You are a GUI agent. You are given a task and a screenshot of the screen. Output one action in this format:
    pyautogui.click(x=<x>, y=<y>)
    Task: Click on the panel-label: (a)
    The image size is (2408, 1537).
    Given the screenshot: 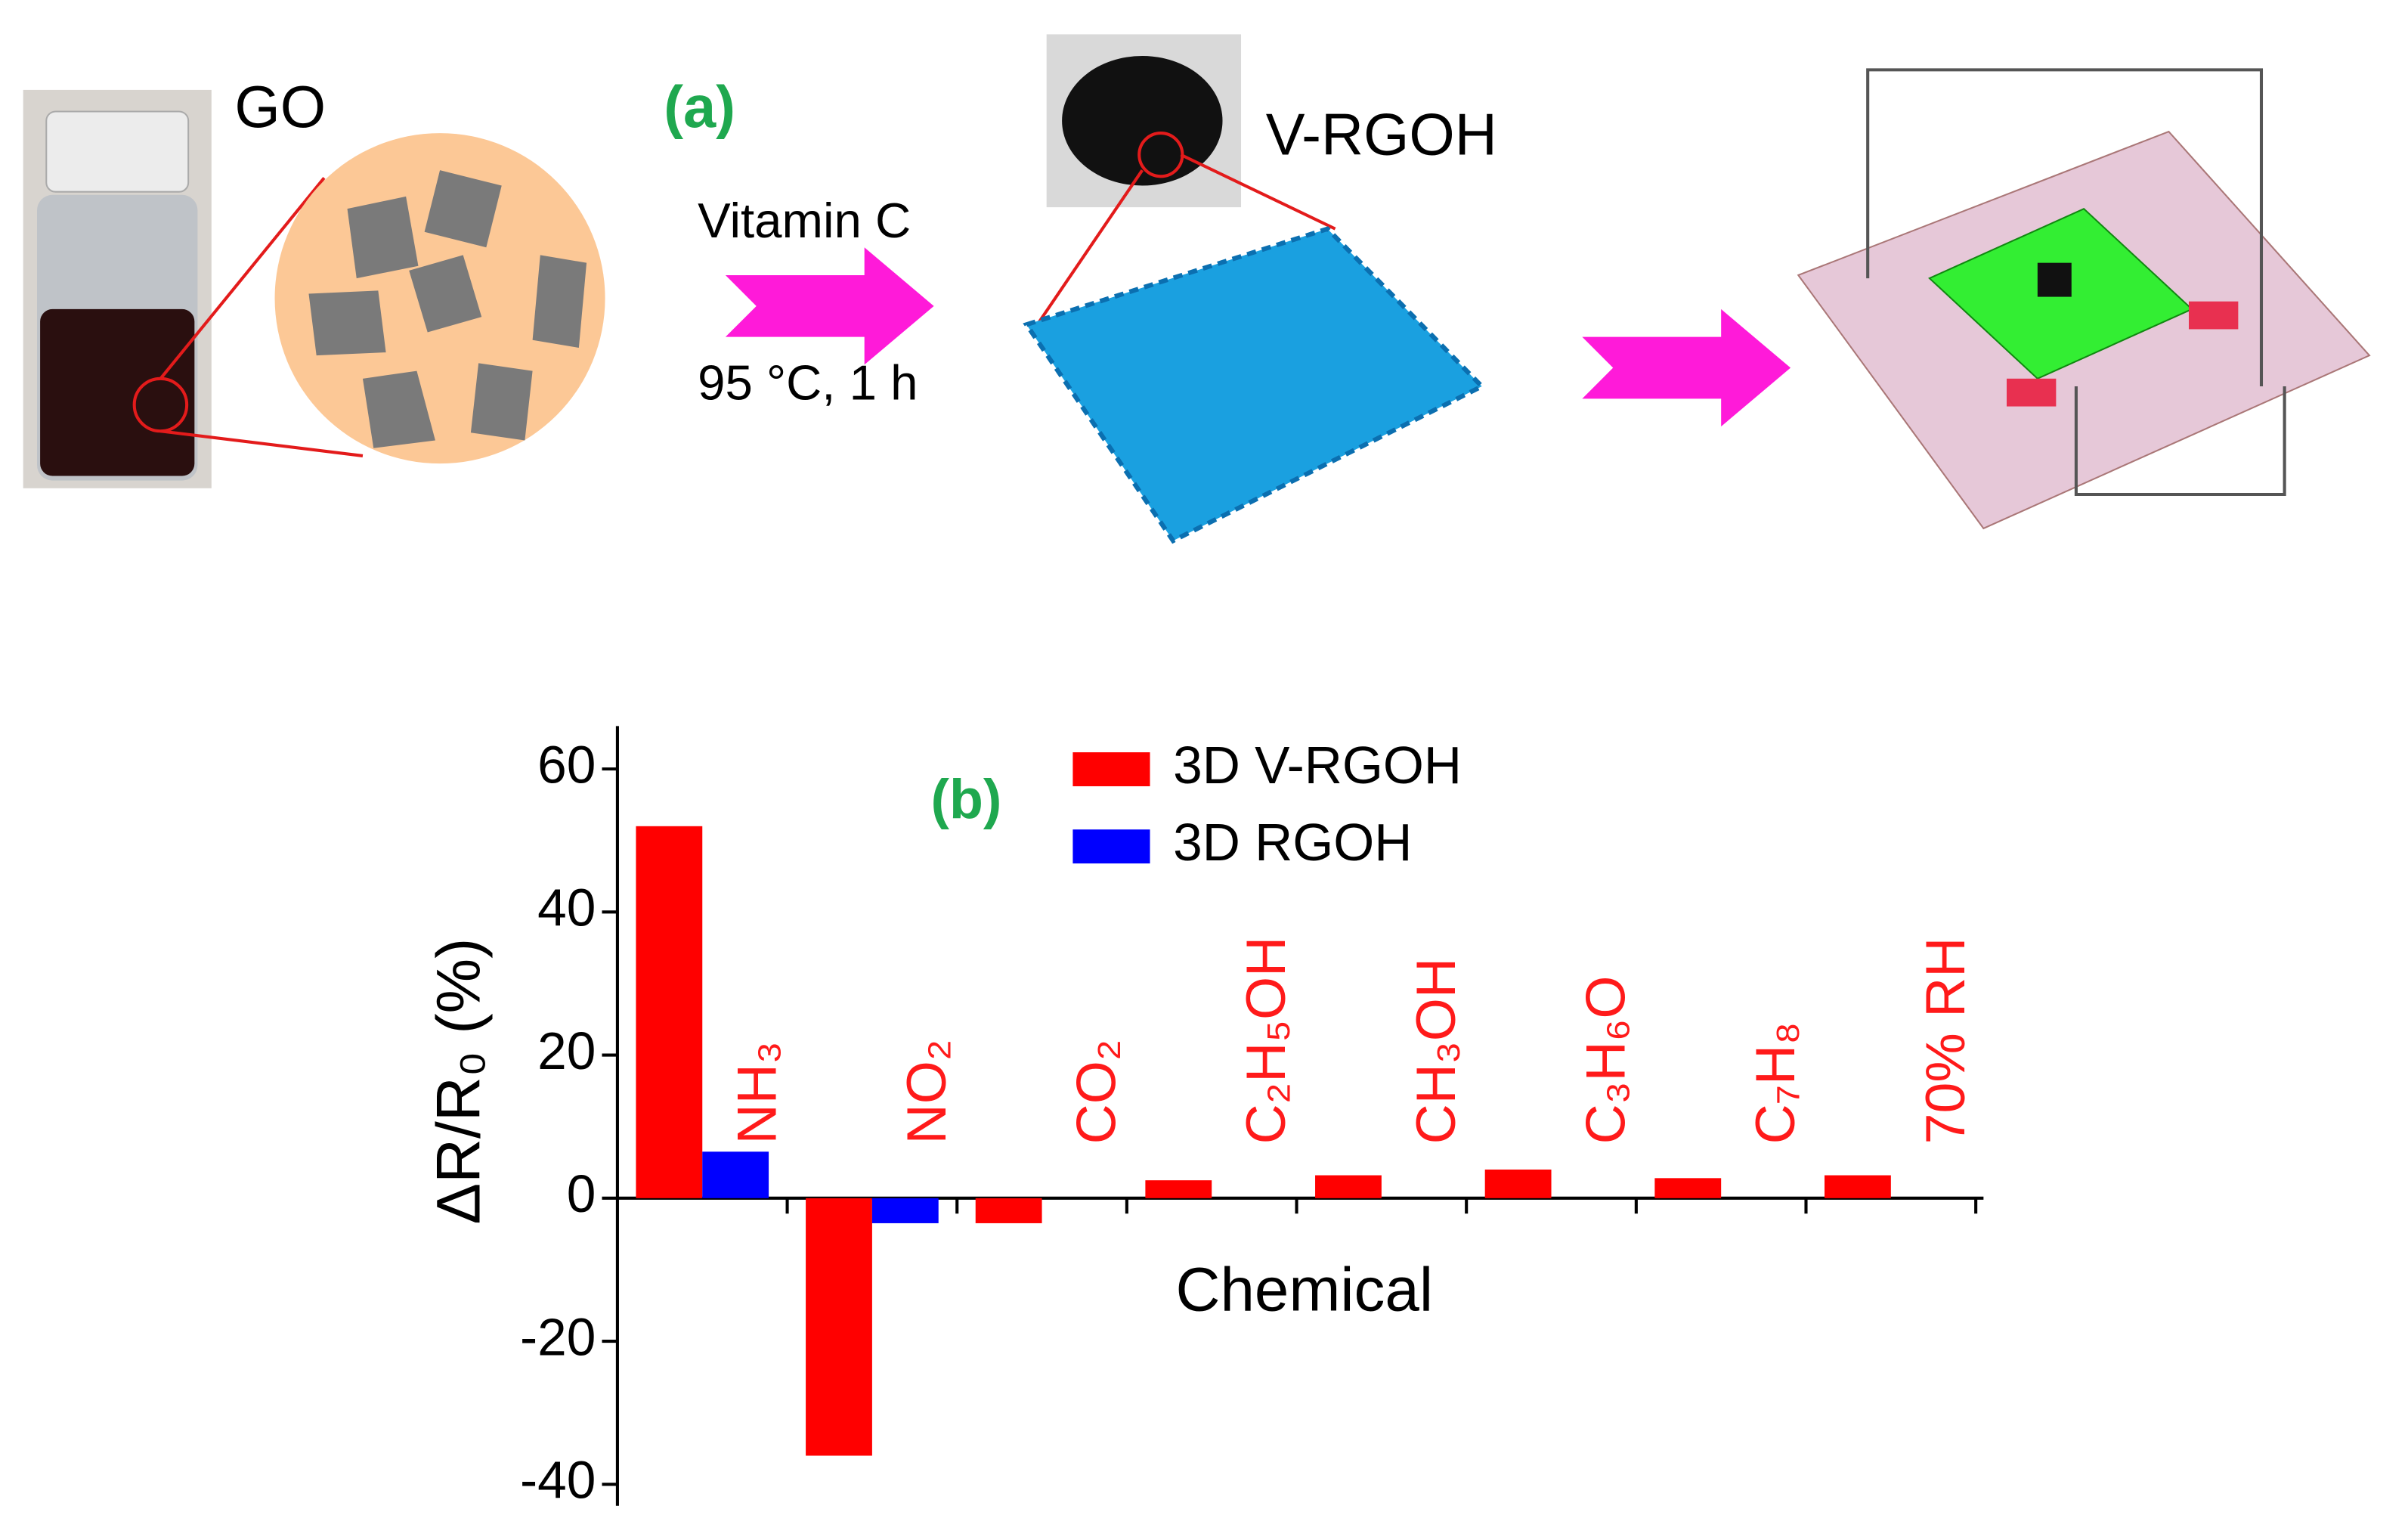 What is the action you would take?
    pyautogui.click(x=699, y=107)
    